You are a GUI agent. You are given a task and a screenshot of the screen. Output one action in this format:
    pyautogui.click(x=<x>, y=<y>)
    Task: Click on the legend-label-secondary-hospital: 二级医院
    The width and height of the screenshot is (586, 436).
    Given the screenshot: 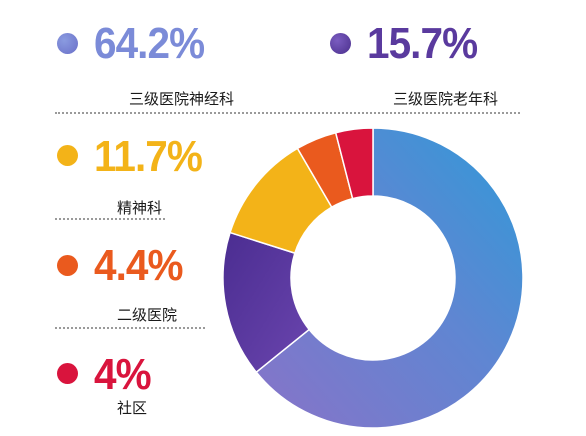 What is the action you would take?
    pyautogui.click(x=147, y=315)
    